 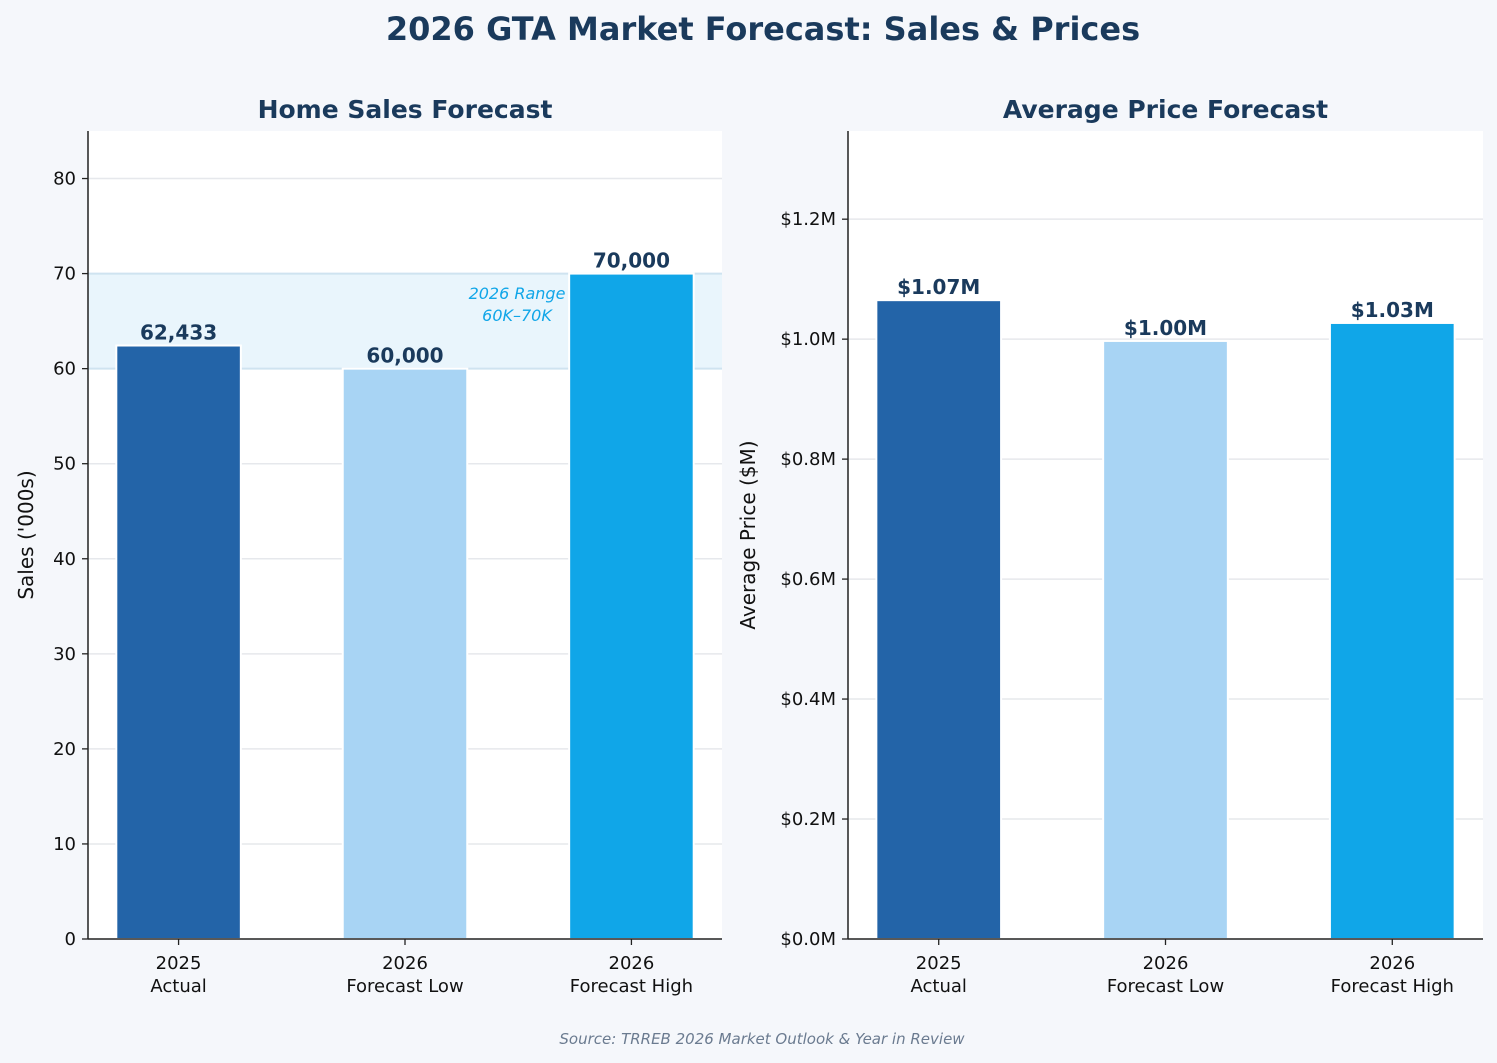 I want to click on y-tick-label: 40, so click(x=64, y=559).